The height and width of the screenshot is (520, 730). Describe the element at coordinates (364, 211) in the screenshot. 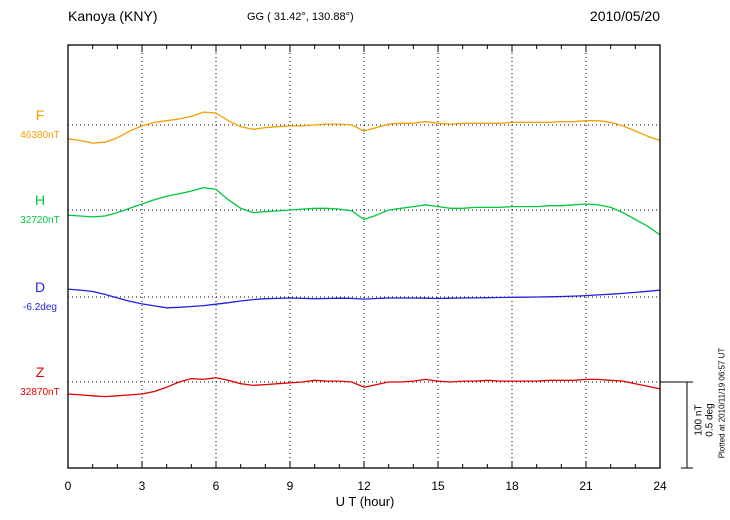

I see `trace-H` at that location.